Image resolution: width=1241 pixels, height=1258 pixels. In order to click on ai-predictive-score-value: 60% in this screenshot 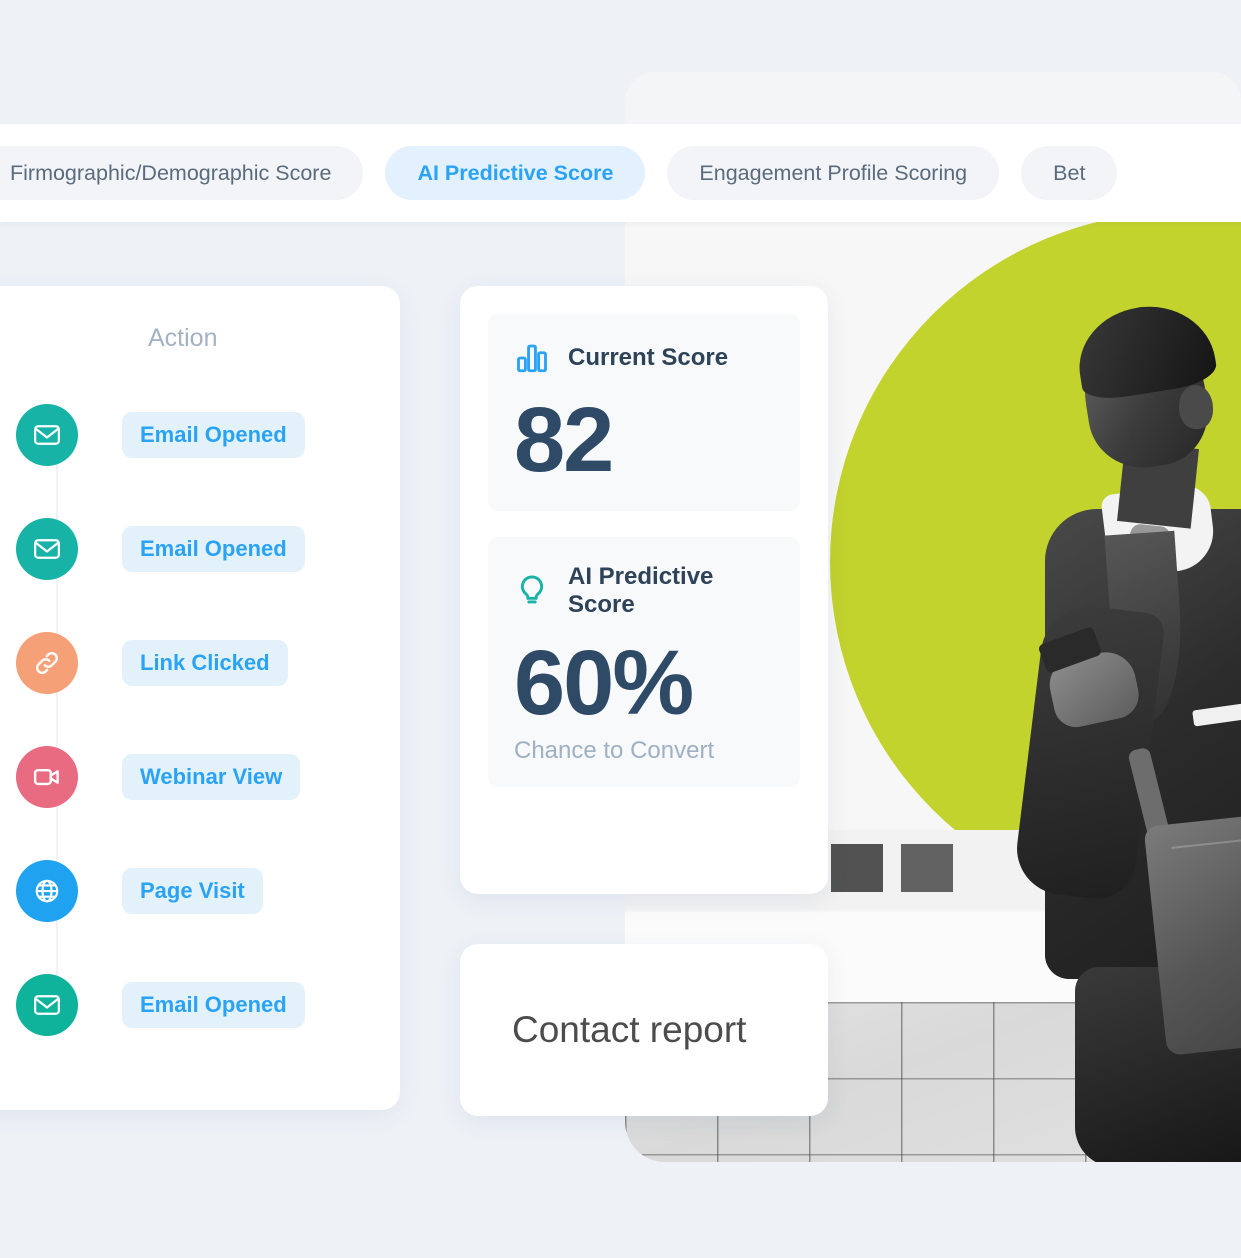, I will do `click(604, 682)`.